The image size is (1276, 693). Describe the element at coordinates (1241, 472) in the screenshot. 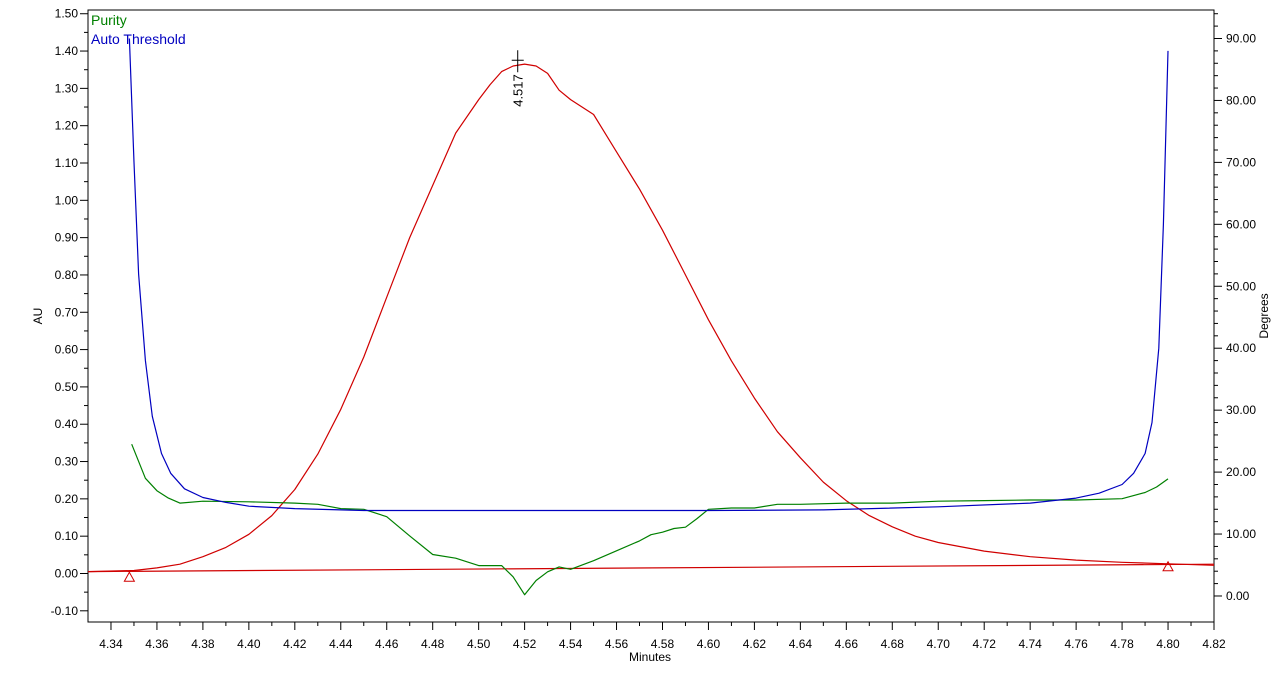

I see `y2-tick-label: 20.00` at that location.